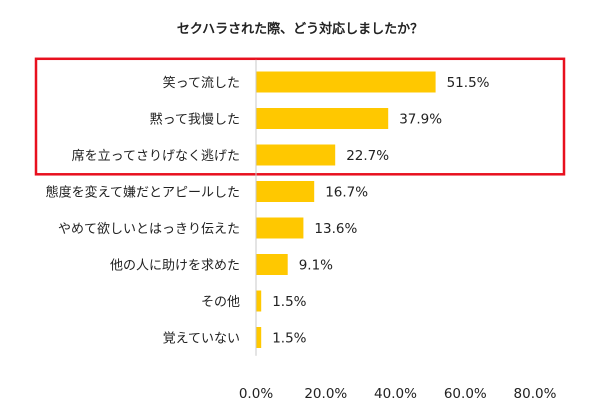  Describe the element at coordinates (300, 29) in the screenshot. I see `chart-title: セクハラされた際、どう対応しましたか？` at that location.